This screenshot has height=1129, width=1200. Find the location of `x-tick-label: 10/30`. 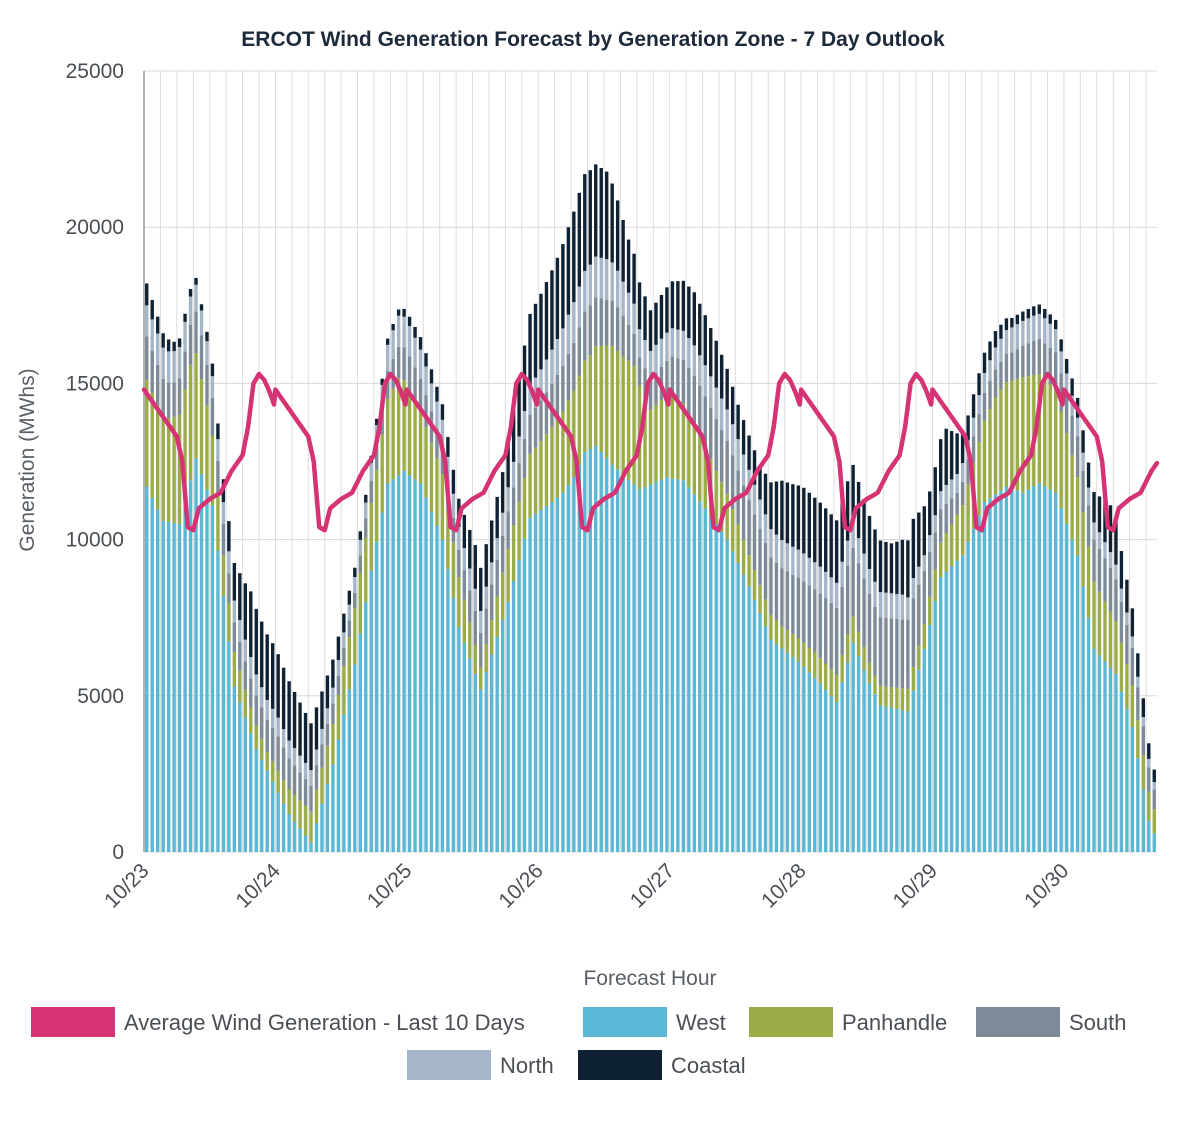

x-tick-label: 10/30 is located at coordinates (1046, 885).